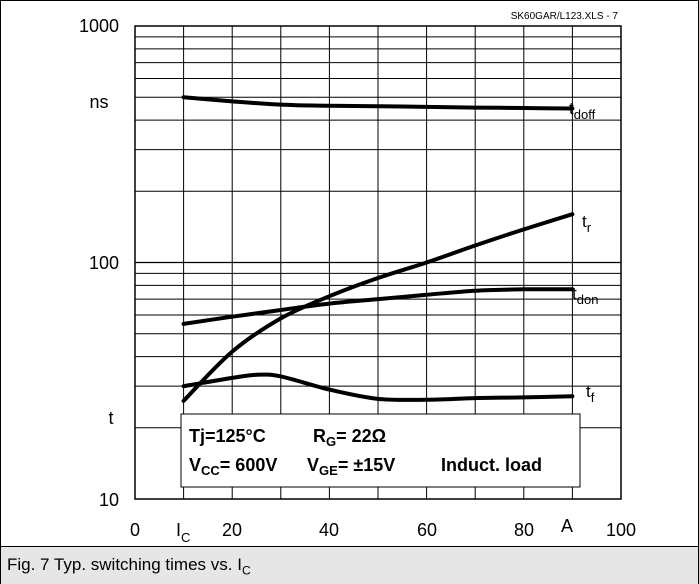 The height and width of the screenshot is (584, 699). What do you see at coordinates (585, 295) in the screenshot?
I see `series-label-tdon: tdon` at bounding box center [585, 295].